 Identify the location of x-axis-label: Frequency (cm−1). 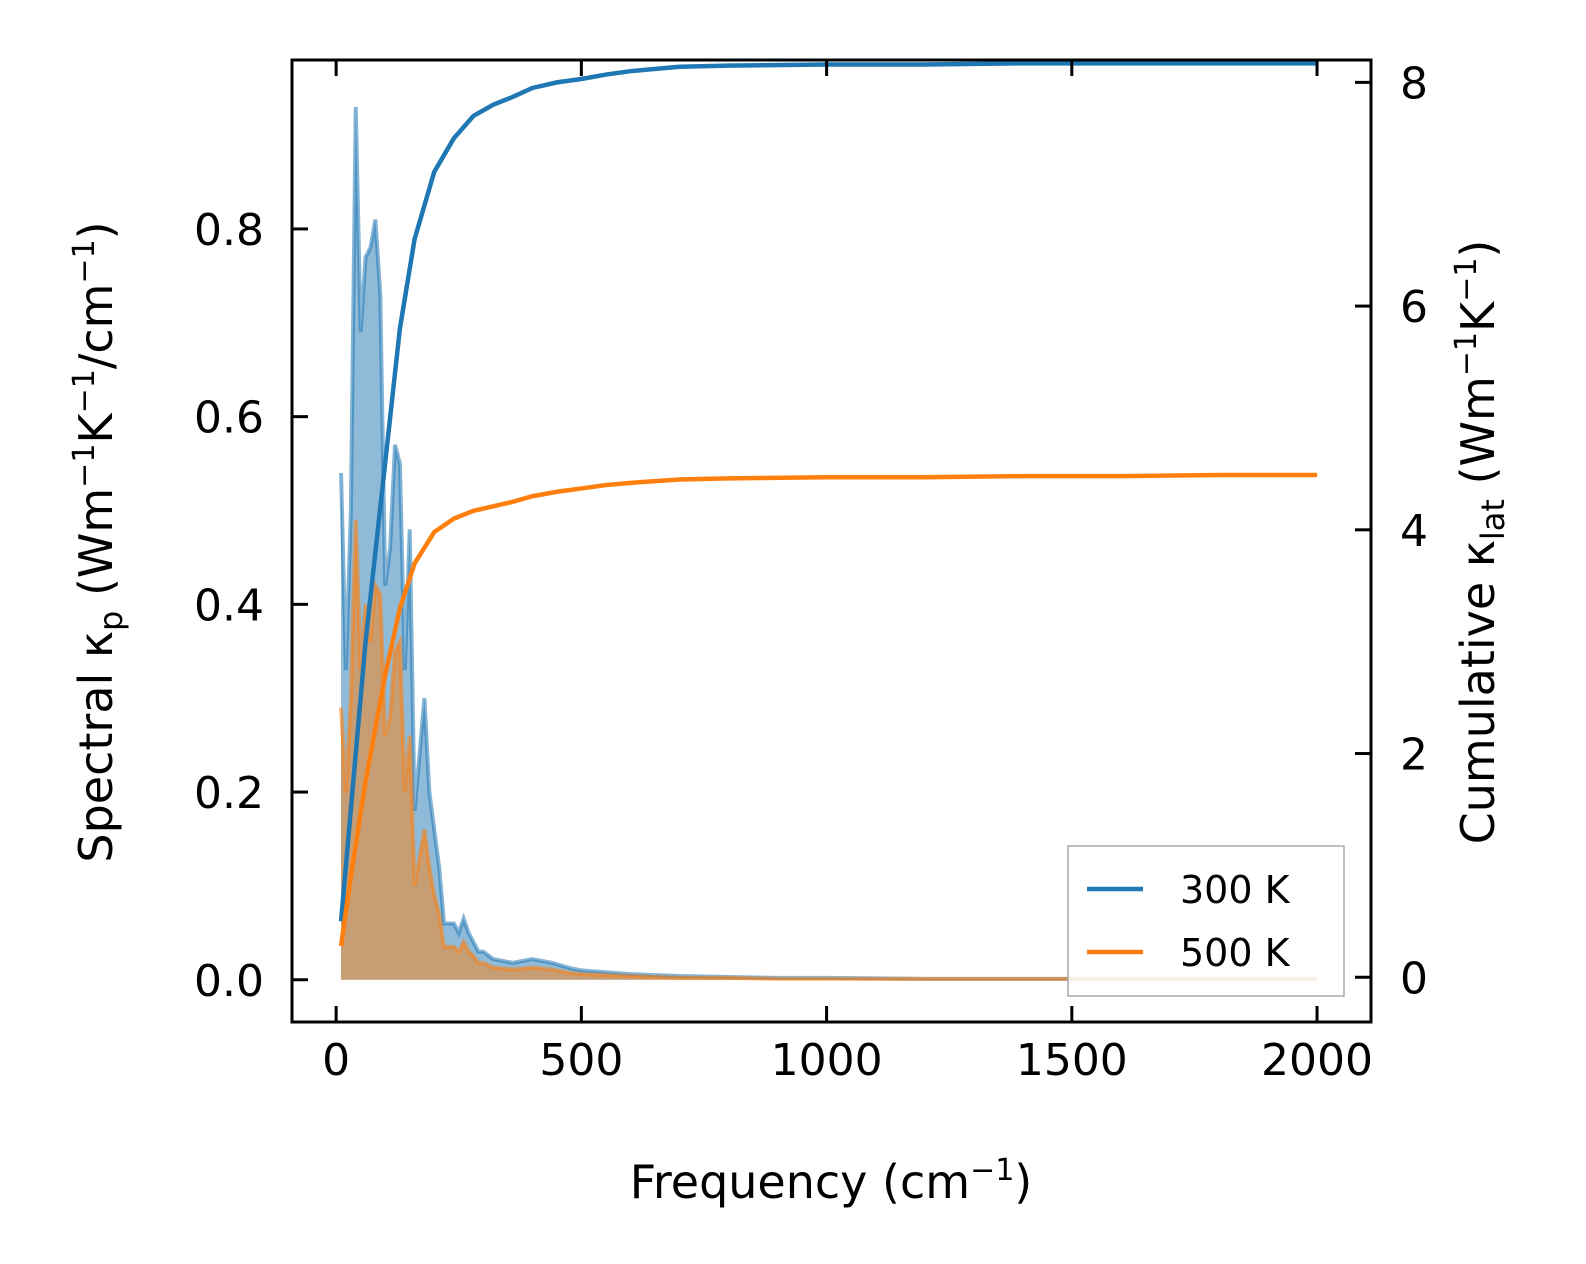
(831, 1181).